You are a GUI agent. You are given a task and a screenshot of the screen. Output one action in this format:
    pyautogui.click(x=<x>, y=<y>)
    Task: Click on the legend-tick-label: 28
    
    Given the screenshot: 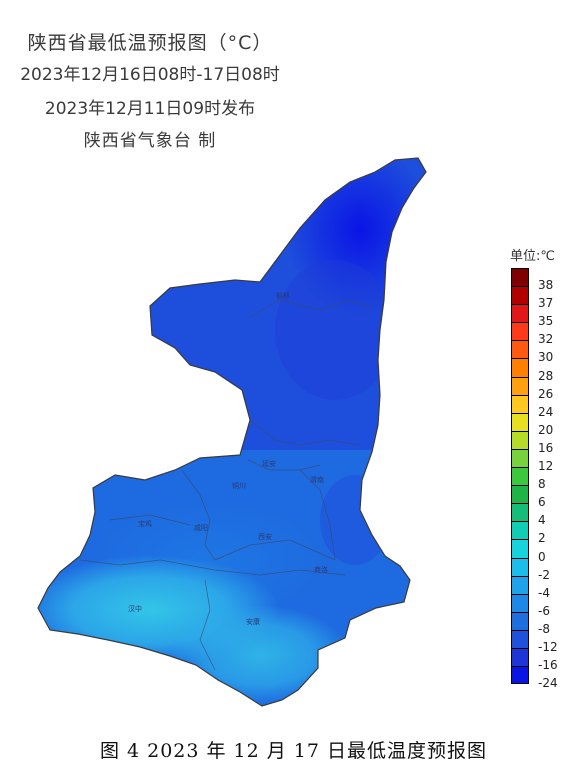 What is the action you would take?
    pyautogui.click(x=546, y=375)
    